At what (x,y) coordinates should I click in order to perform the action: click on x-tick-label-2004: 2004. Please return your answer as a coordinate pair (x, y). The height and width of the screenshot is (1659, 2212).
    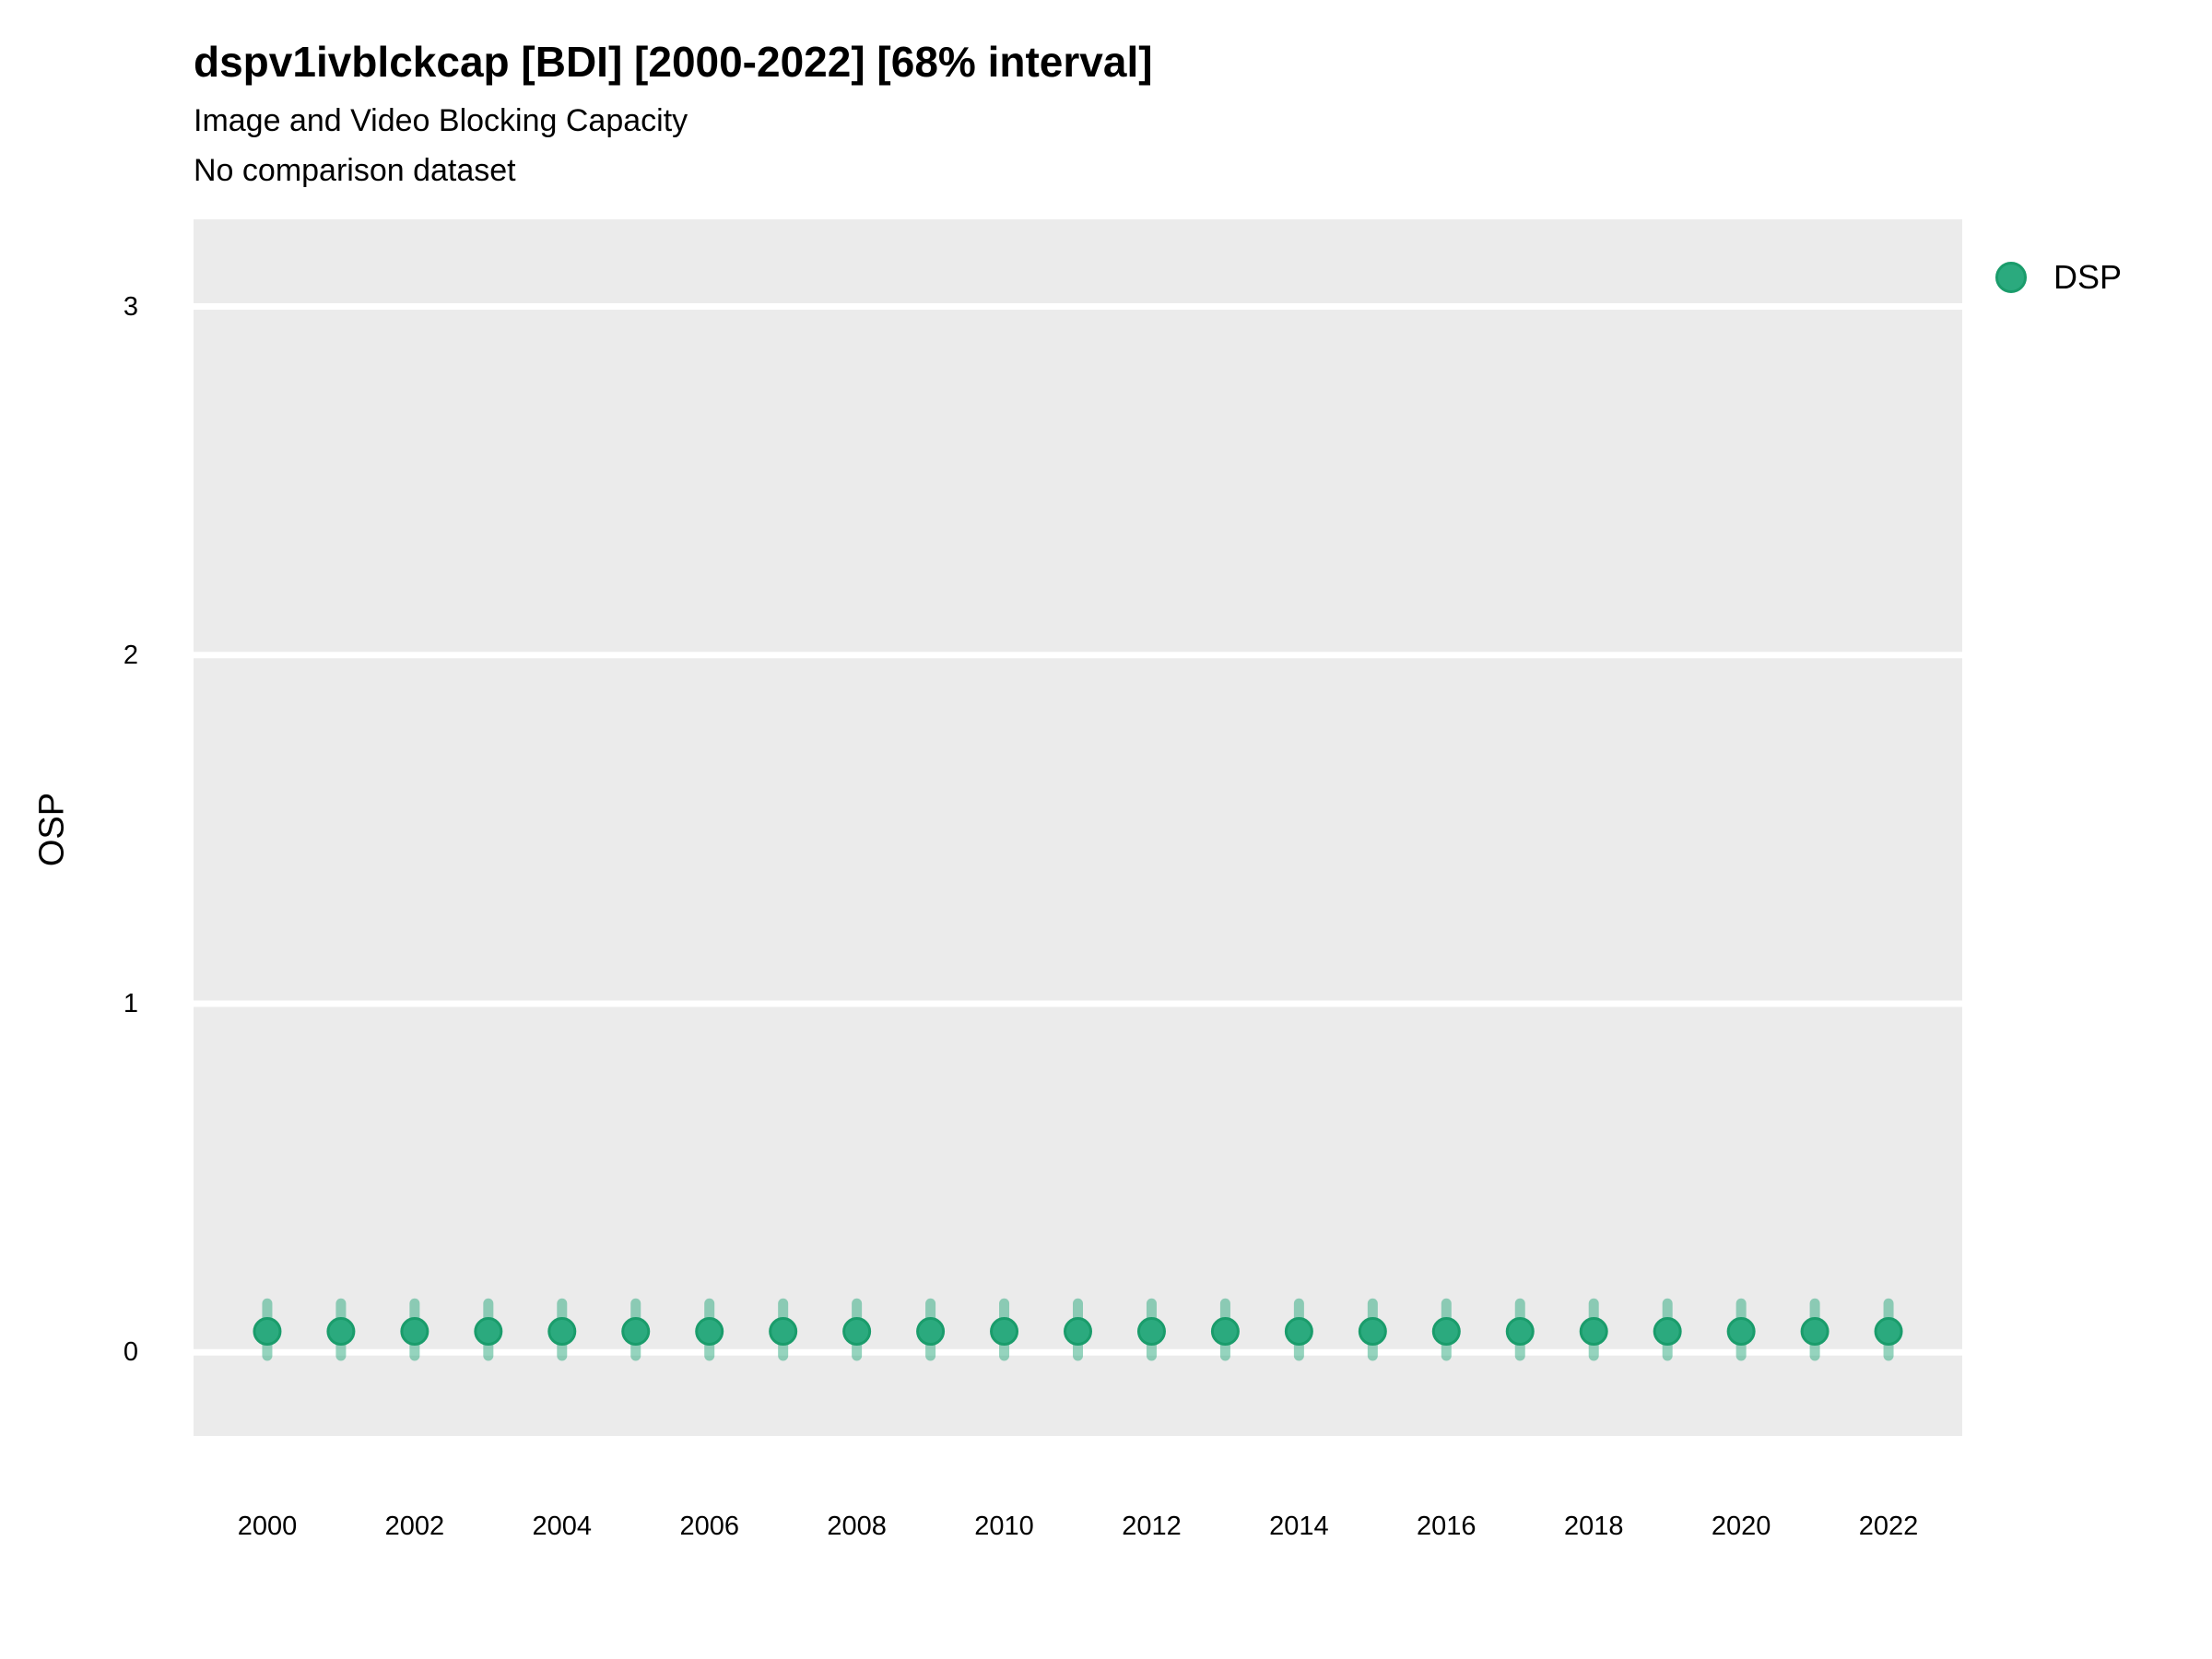
    Looking at the image, I should click on (562, 1526).